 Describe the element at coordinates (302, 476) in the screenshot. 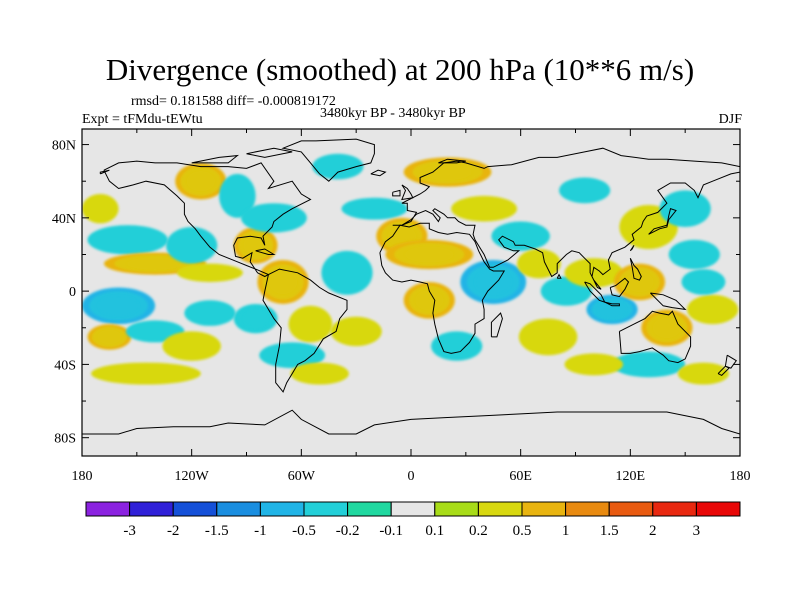

I see `x-tick-label: 60W` at that location.